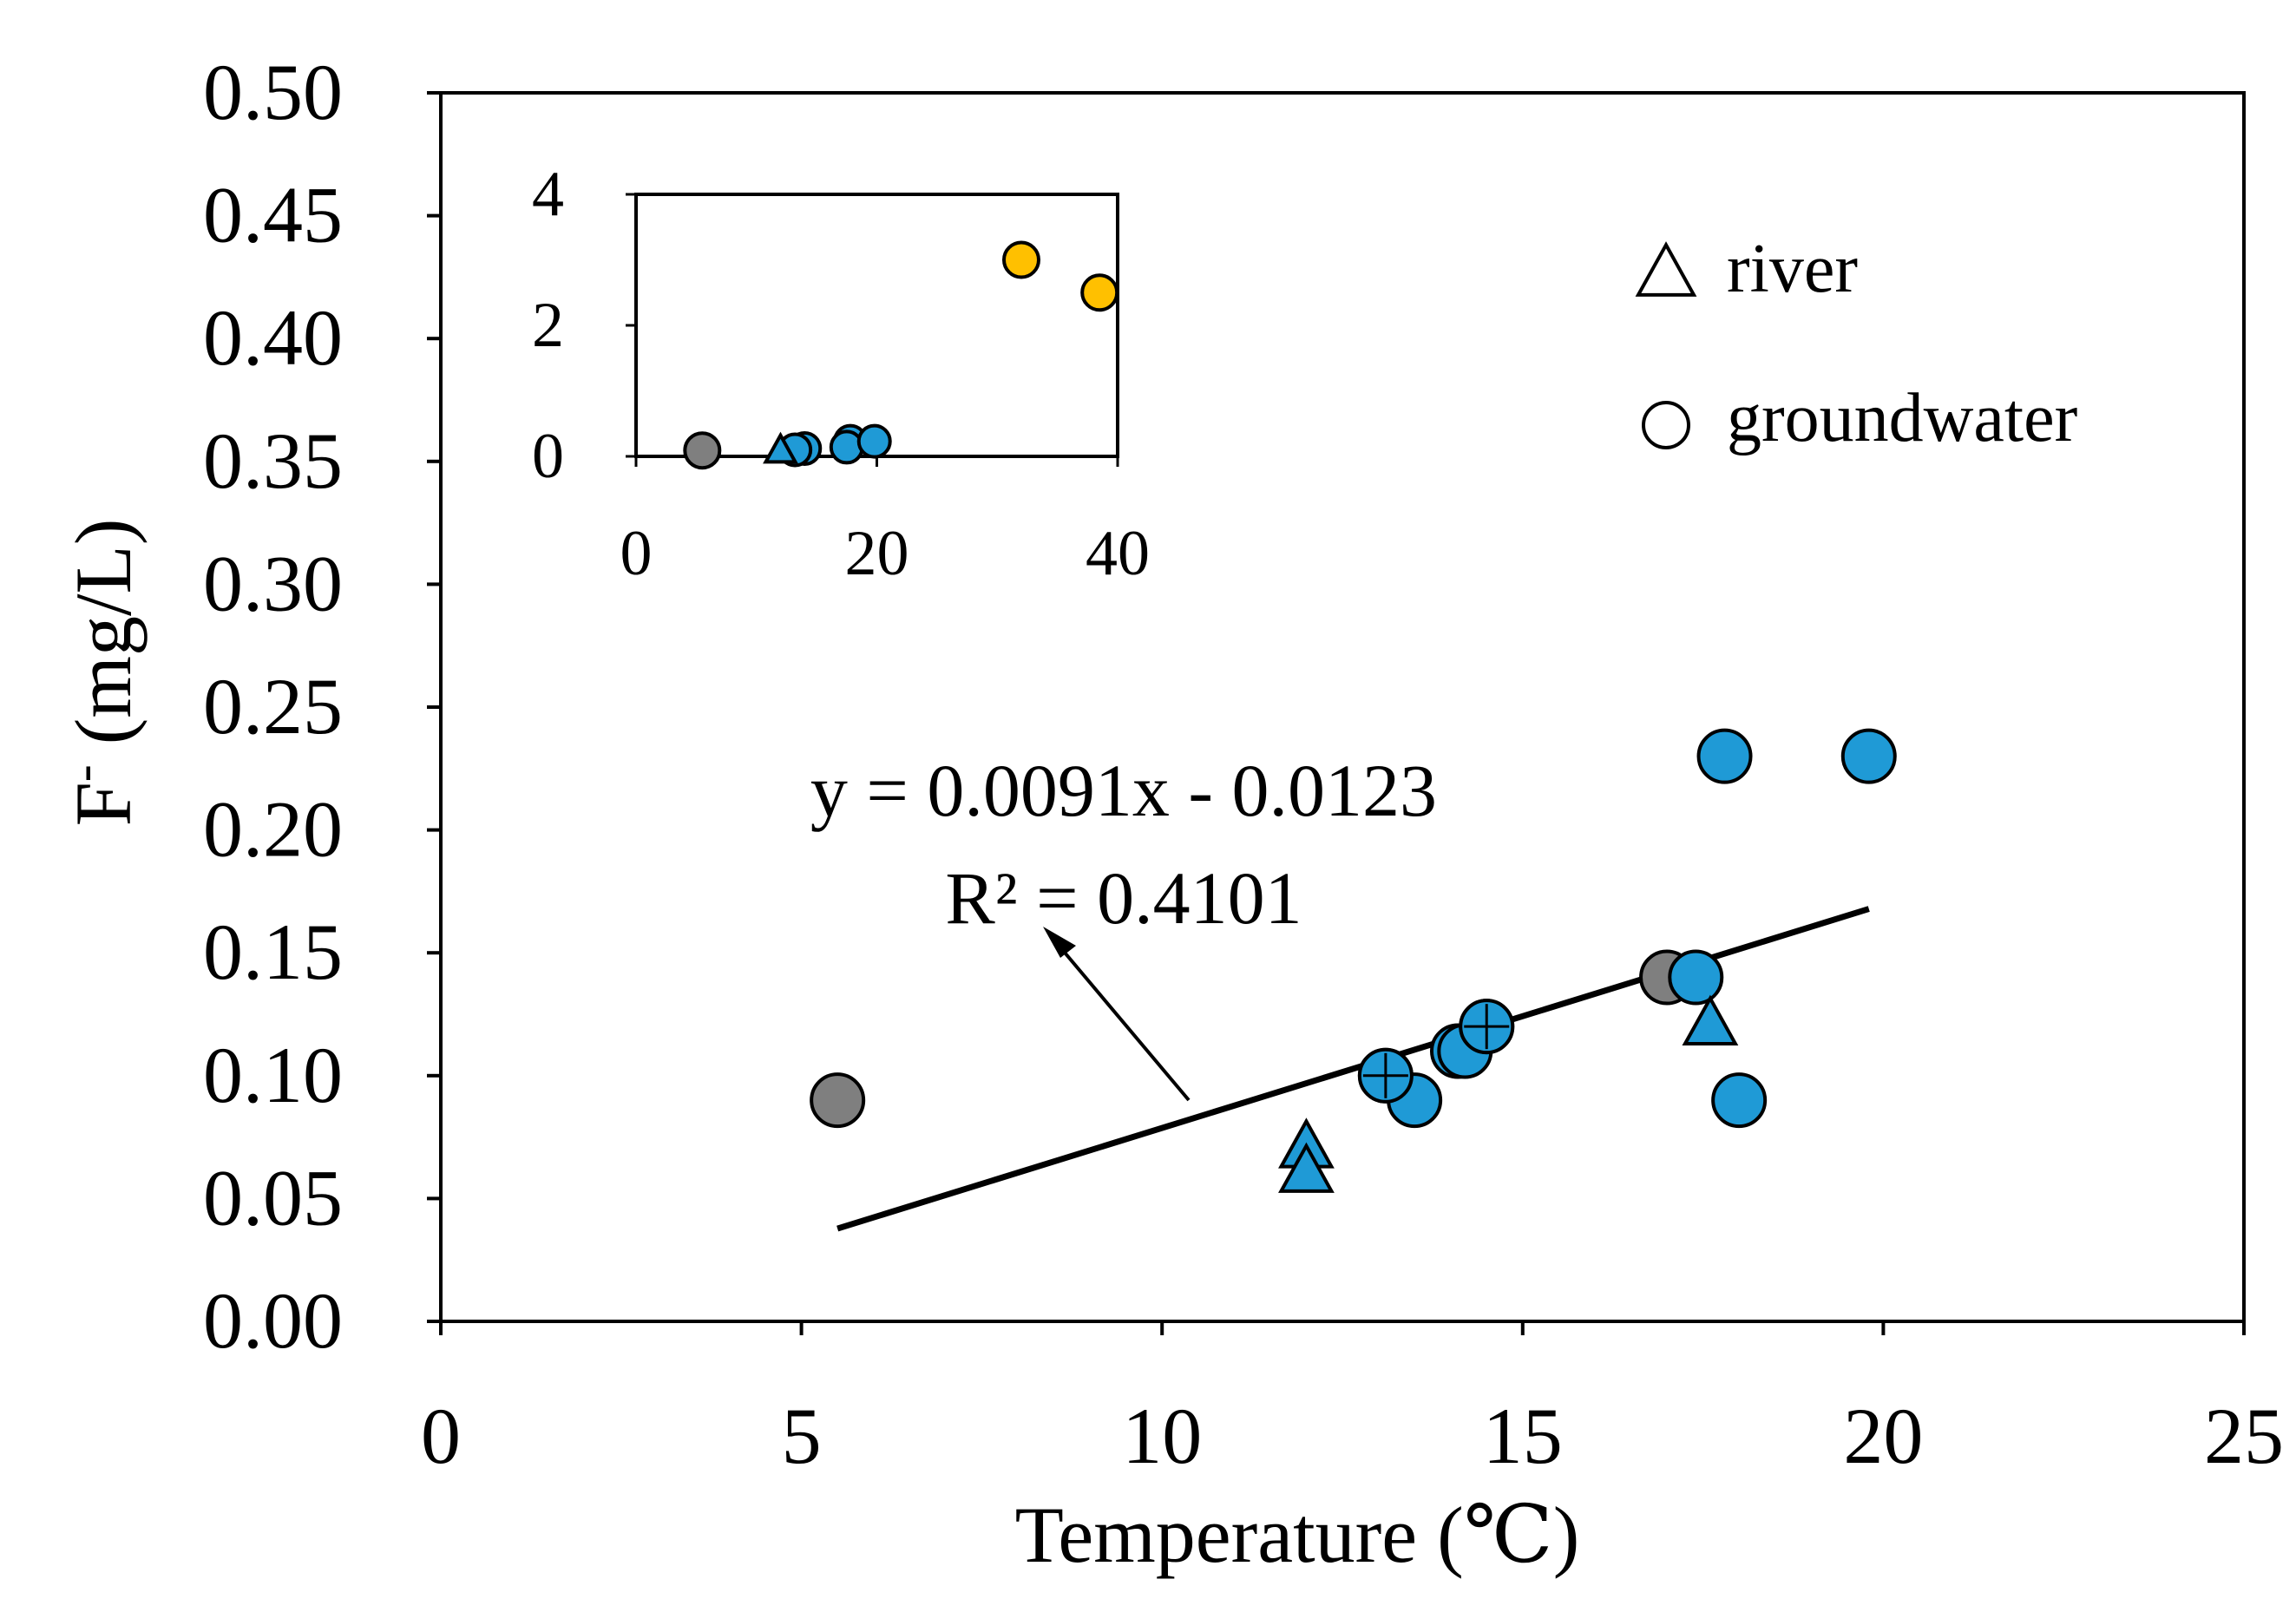 This screenshot has height=1599, width=2296. I want to click on y-axis-title-main: F, so click(103, 804).